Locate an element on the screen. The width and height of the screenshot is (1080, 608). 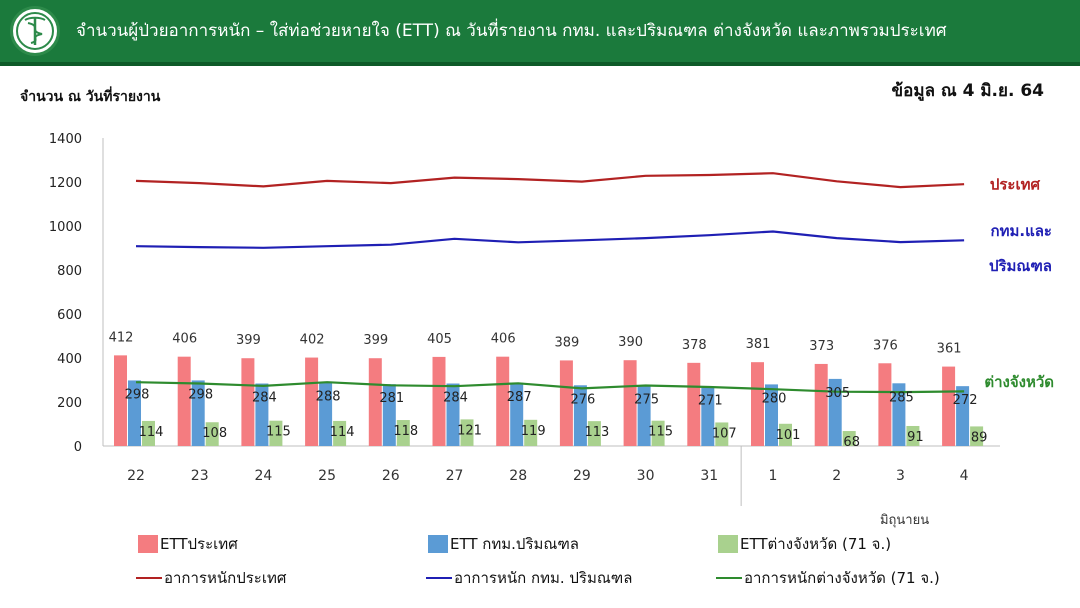
x-tick-label: 4 is located at coordinates (964, 476).